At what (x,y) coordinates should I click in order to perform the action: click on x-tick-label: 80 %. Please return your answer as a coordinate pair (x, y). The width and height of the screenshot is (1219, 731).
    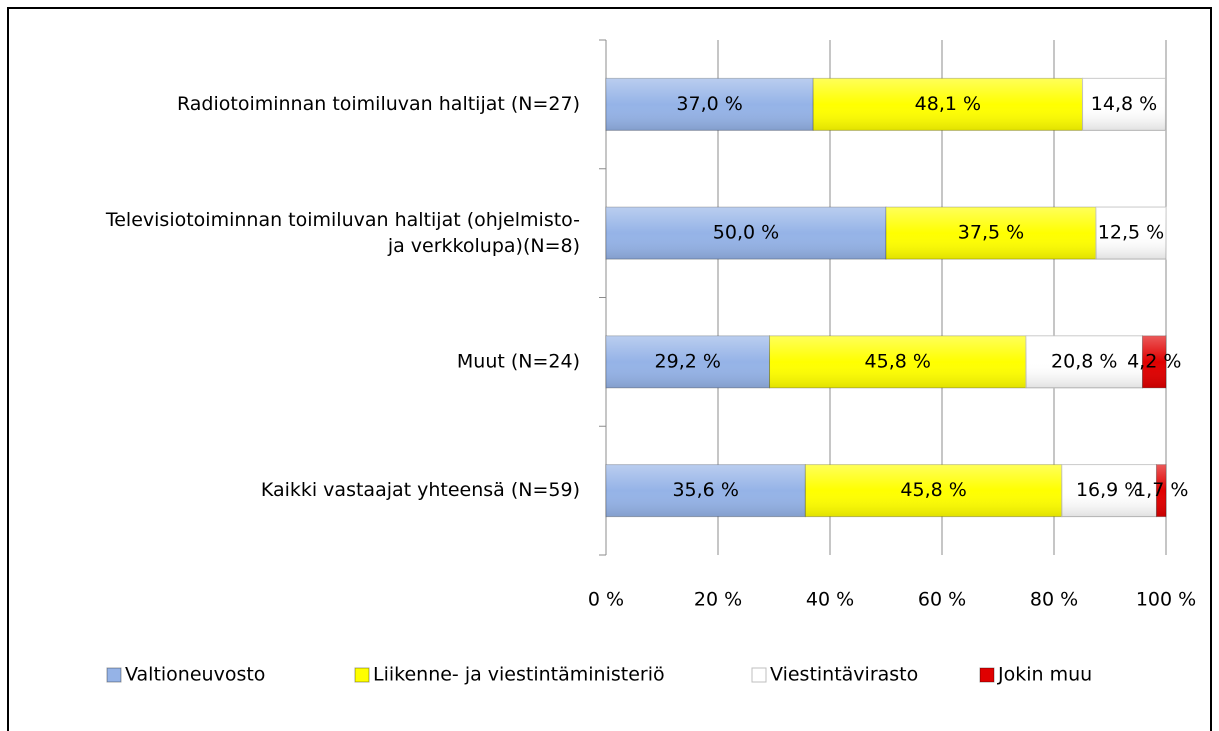
    Looking at the image, I should click on (1054, 600).